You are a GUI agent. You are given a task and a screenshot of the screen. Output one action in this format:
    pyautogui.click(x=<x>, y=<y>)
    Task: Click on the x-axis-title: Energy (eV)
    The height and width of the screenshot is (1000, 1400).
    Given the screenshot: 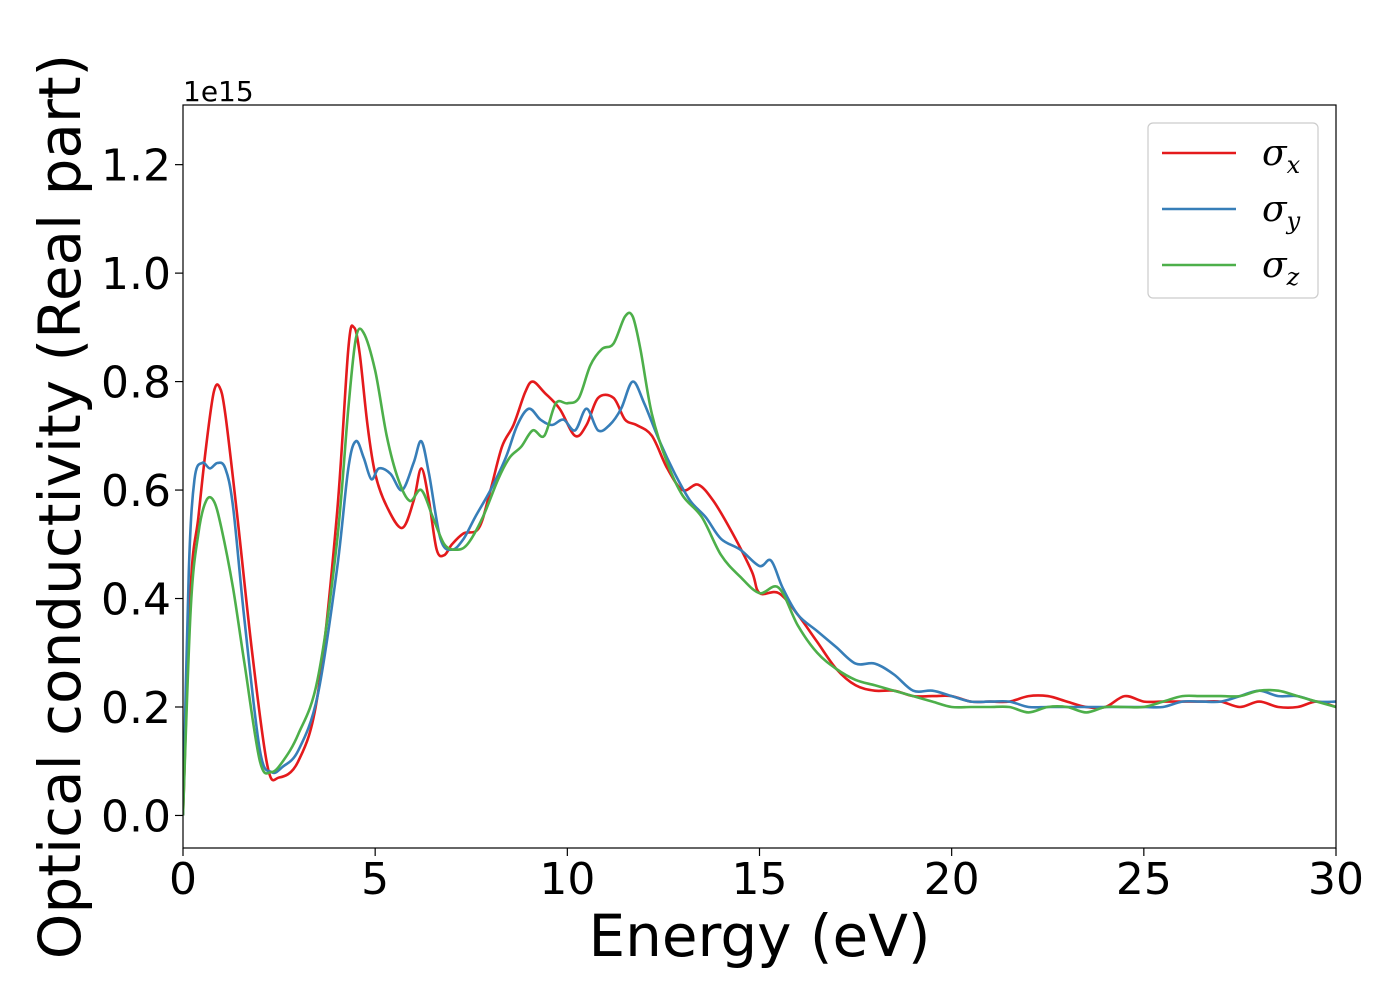 What is the action you would take?
    pyautogui.click(x=759, y=936)
    